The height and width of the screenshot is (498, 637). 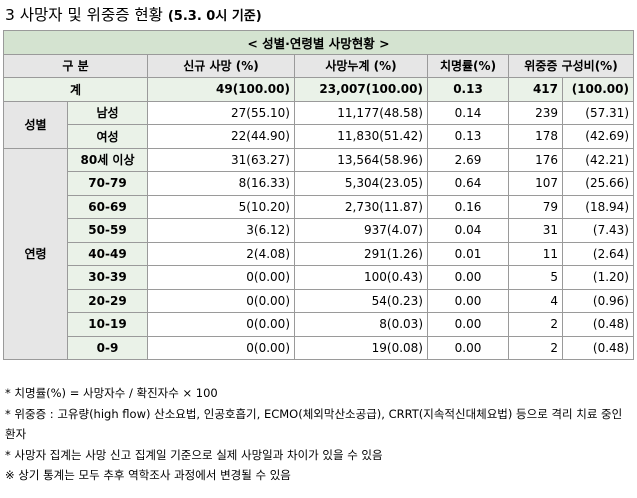 I want to click on critical-count-cell: 178, so click(x=535, y=136).